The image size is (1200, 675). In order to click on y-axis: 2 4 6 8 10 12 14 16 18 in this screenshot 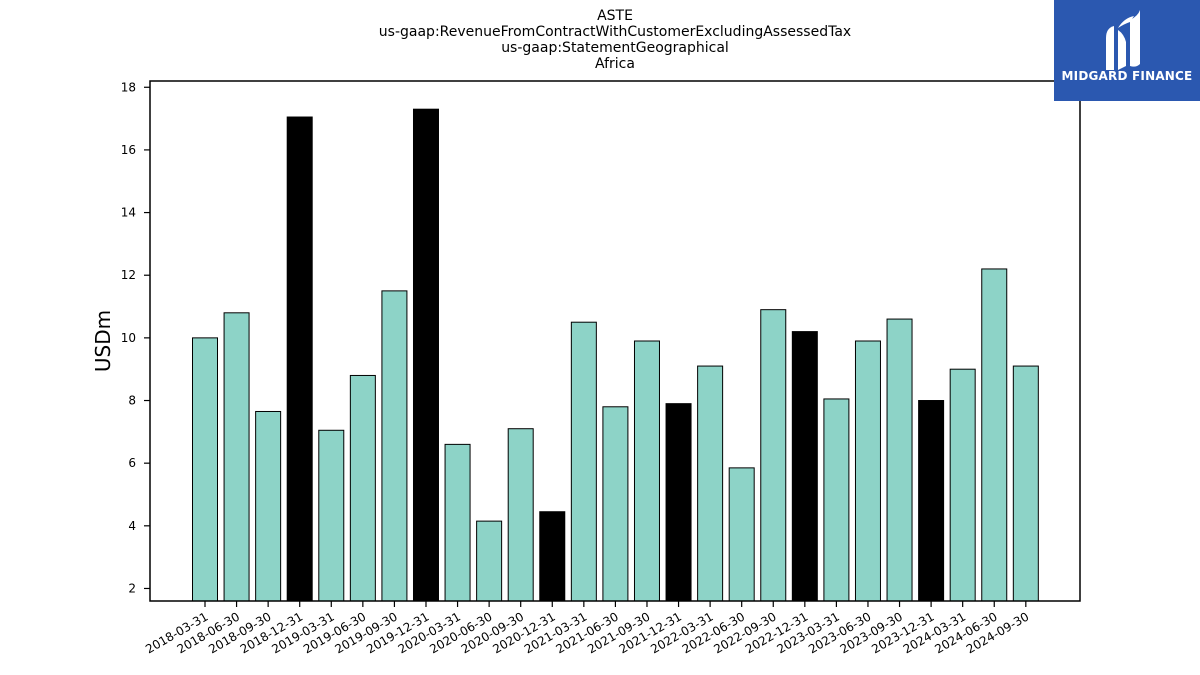, I will do `click(135, 337)`.